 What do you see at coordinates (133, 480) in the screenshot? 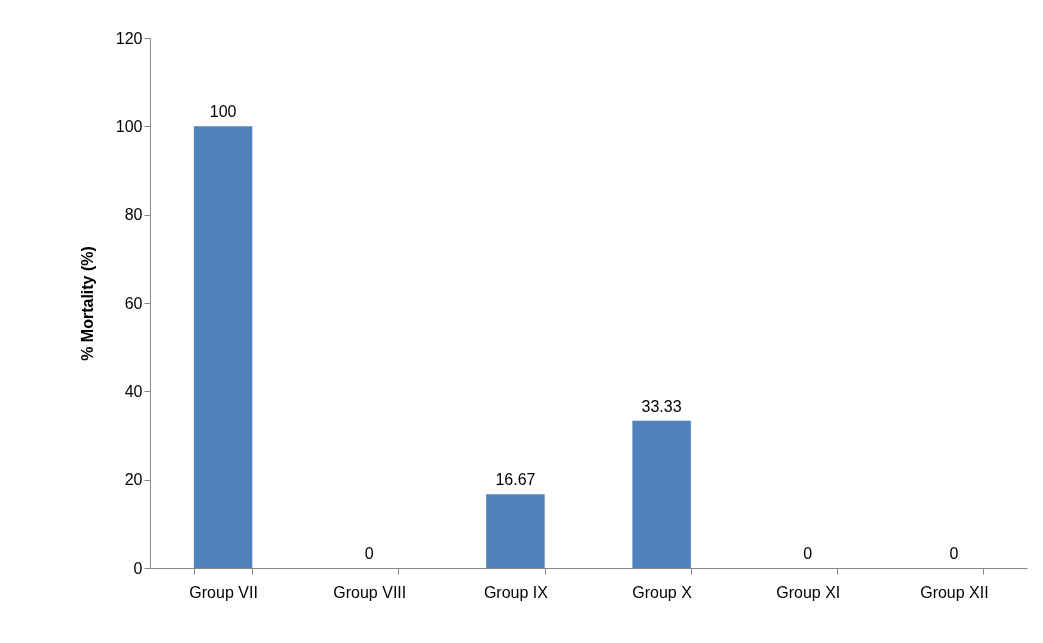
I see `y-tick-label: 20` at bounding box center [133, 480].